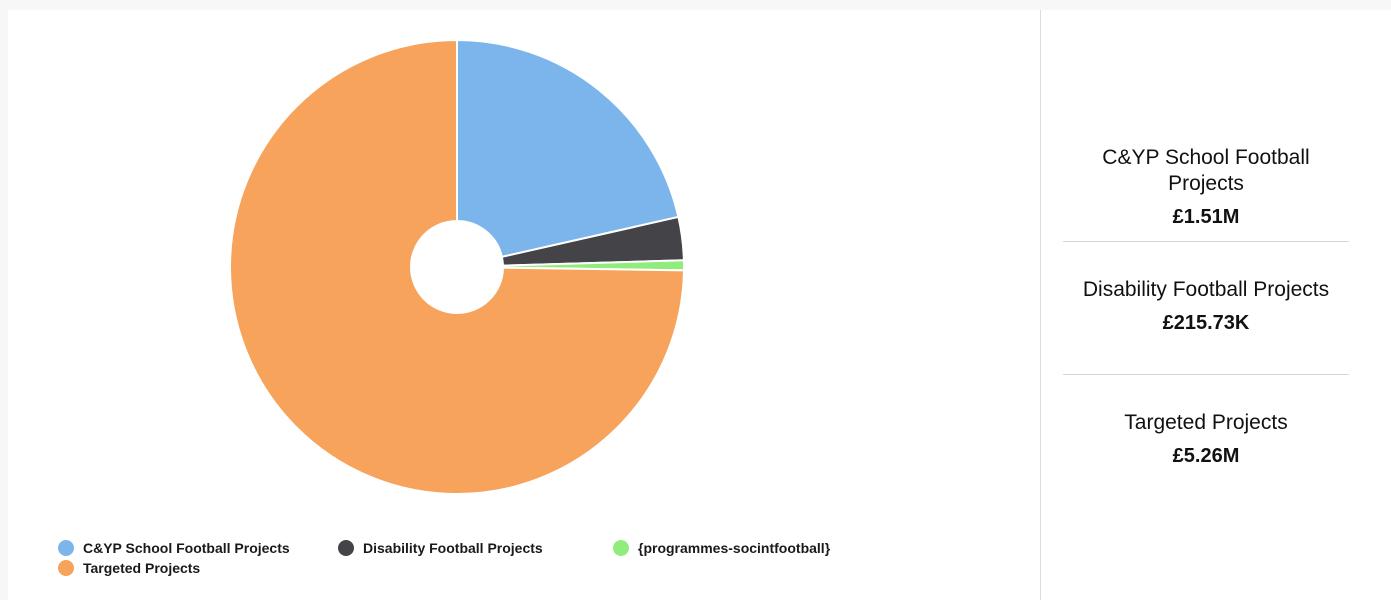 The height and width of the screenshot is (600, 1391). I want to click on legend-item-socintfootball: {programmes-socintfootball}, so click(721, 548).